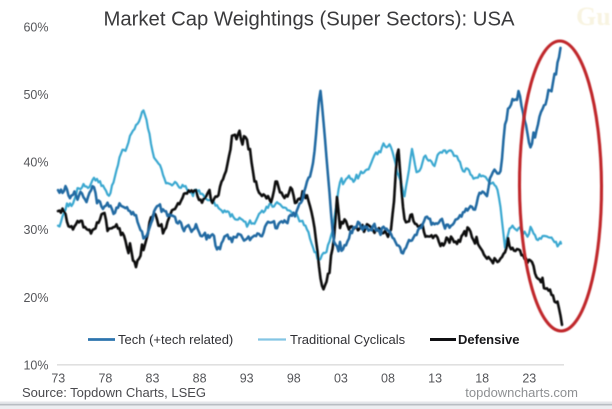  I want to click on svg-text: topdowncharts.com, so click(521, 392).